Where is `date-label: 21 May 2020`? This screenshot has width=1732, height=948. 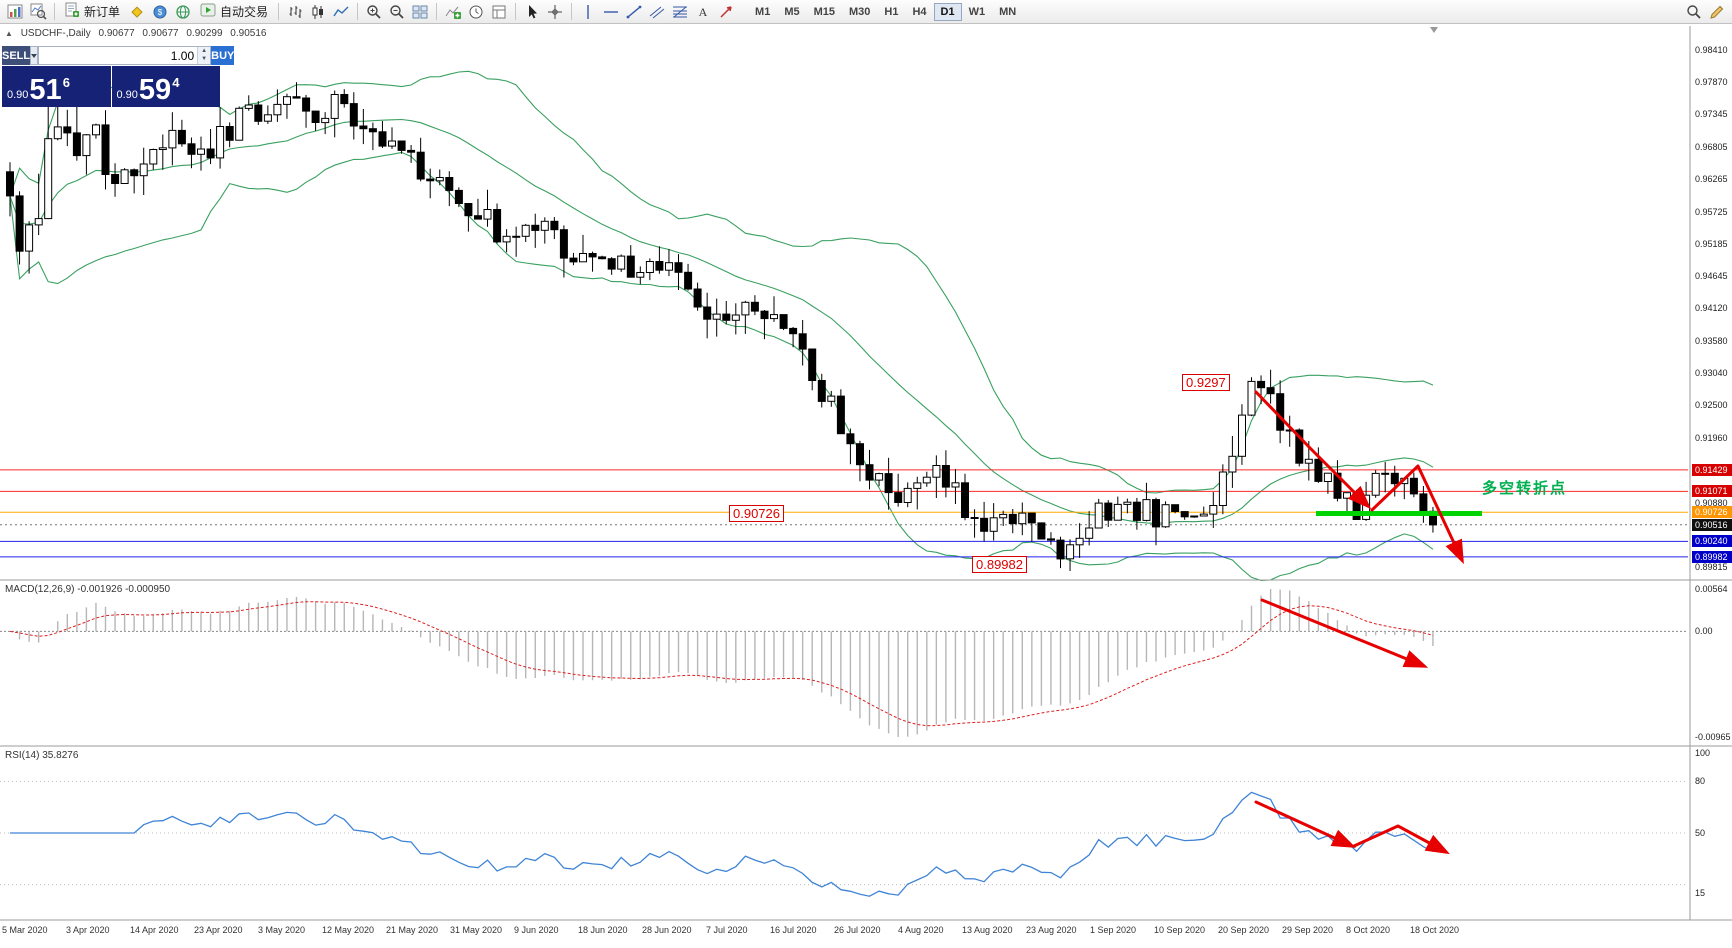 date-label: 21 May 2020 is located at coordinates (412, 930).